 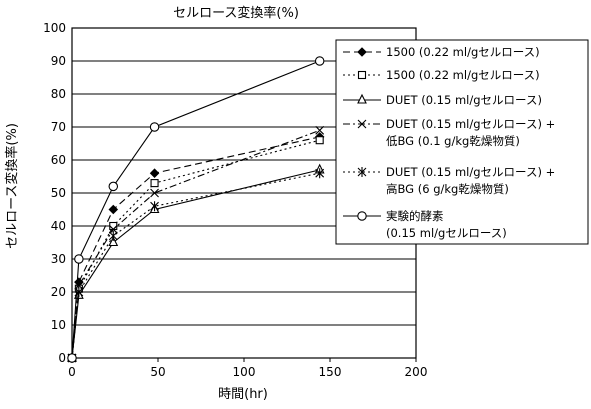 I want to click on x-tick-label: 150, so click(x=330, y=372).